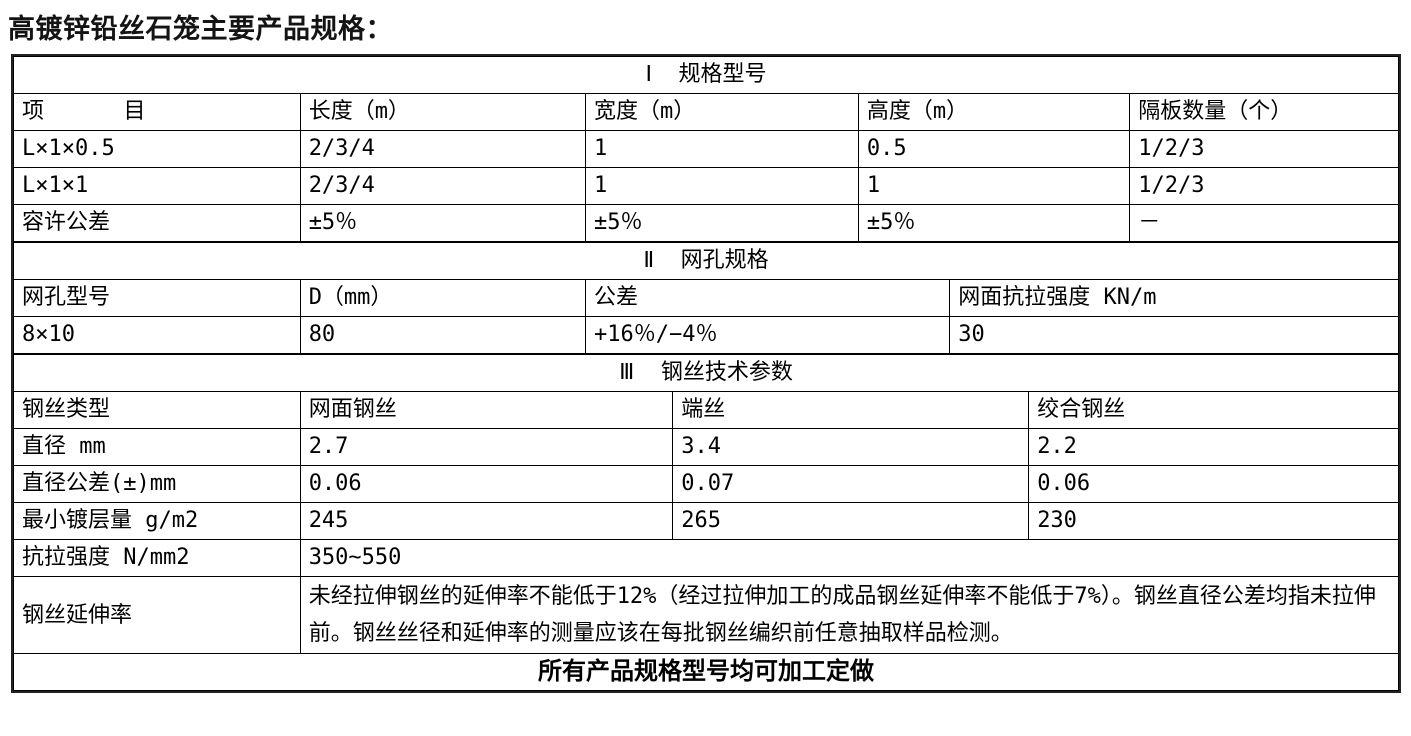  I want to click on table-row: 直径公差(±)mm 0.06 0.07 0.06, so click(706, 484).